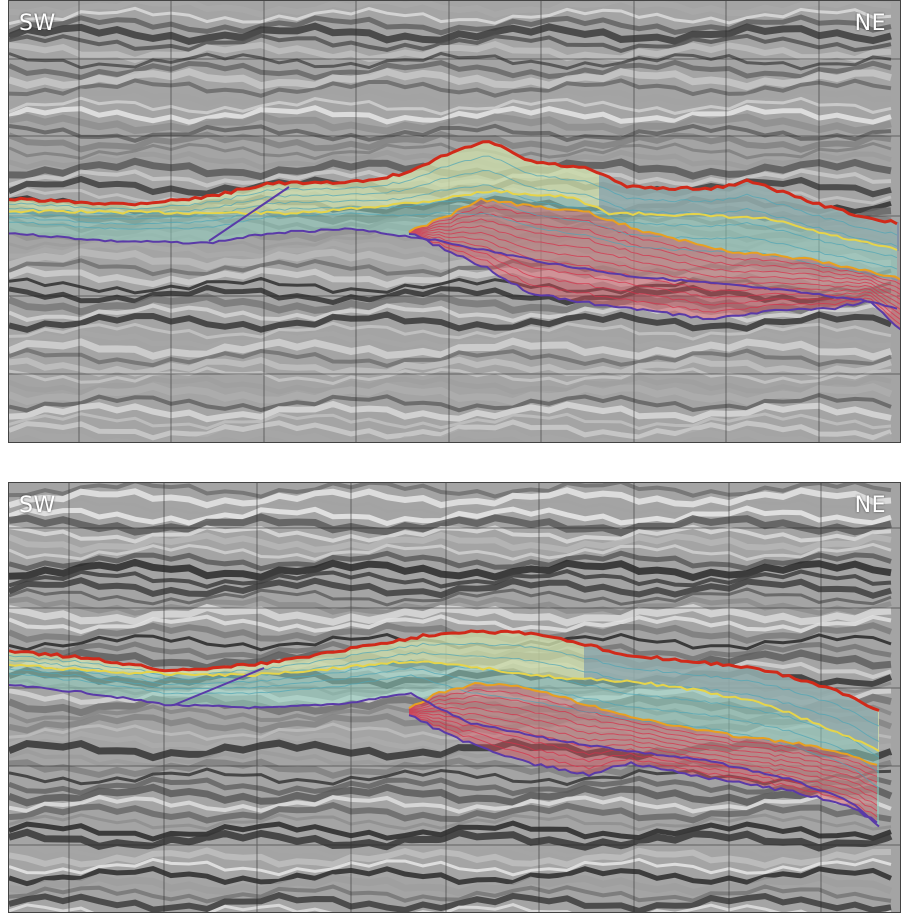 The height and width of the screenshot is (913, 901). I want to click on red-package, so click(654, 264).